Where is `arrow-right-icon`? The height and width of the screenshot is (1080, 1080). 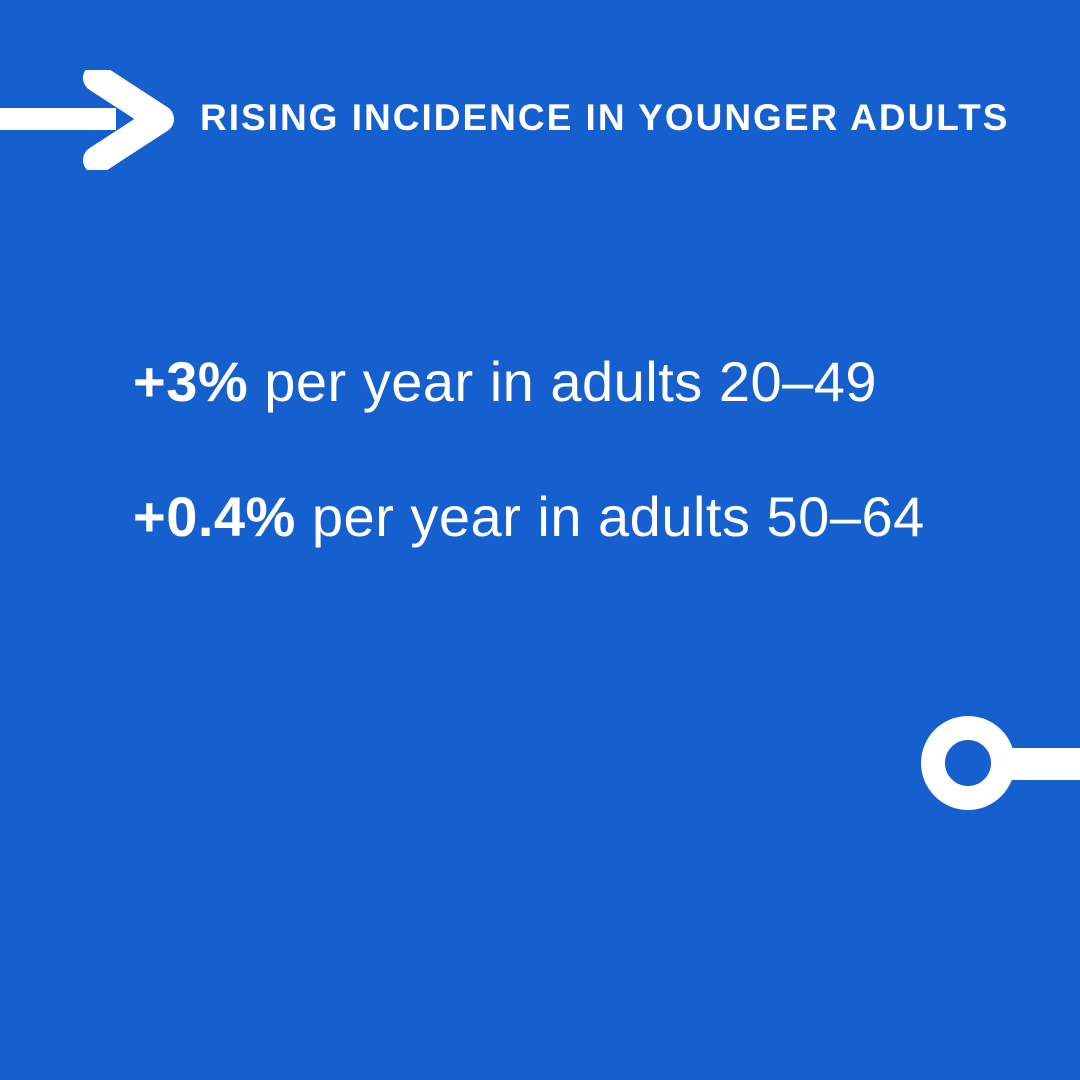 arrow-right-icon is located at coordinates (87, 120).